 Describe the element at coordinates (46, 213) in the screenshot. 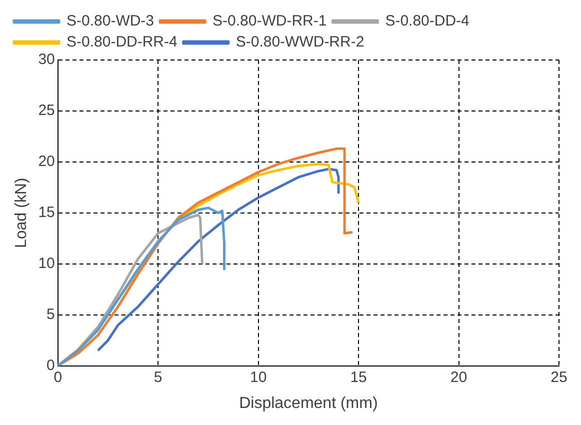

I see `y-tick-label: 15` at that location.